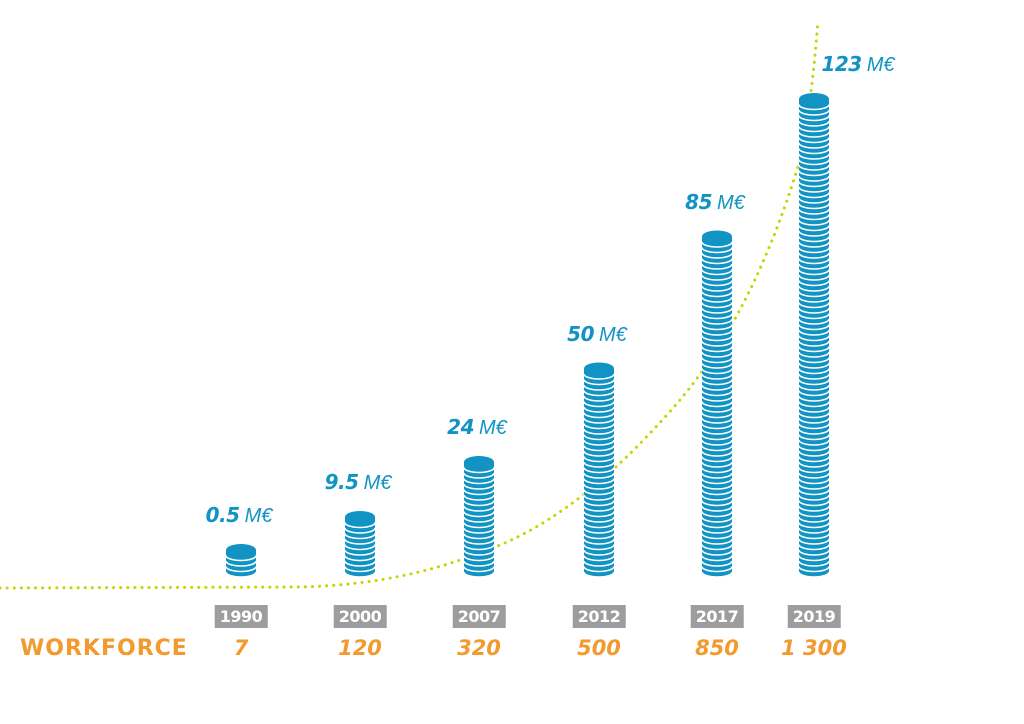 Image resolution: width=1024 pixels, height=724 pixels. I want to click on value-label-2000: 9.5 M€, so click(358, 482).